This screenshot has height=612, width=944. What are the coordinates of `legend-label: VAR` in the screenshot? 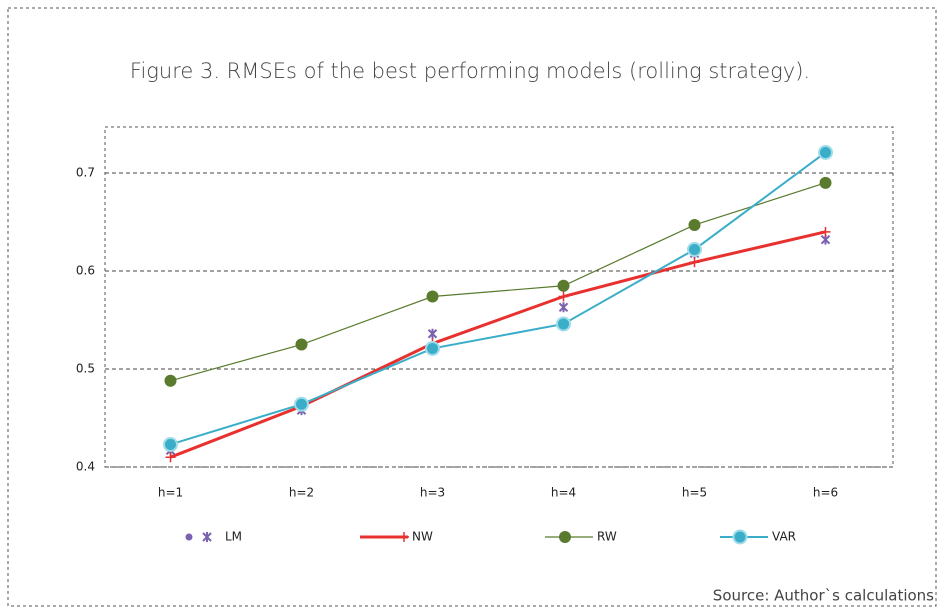 It's located at (784, 537).